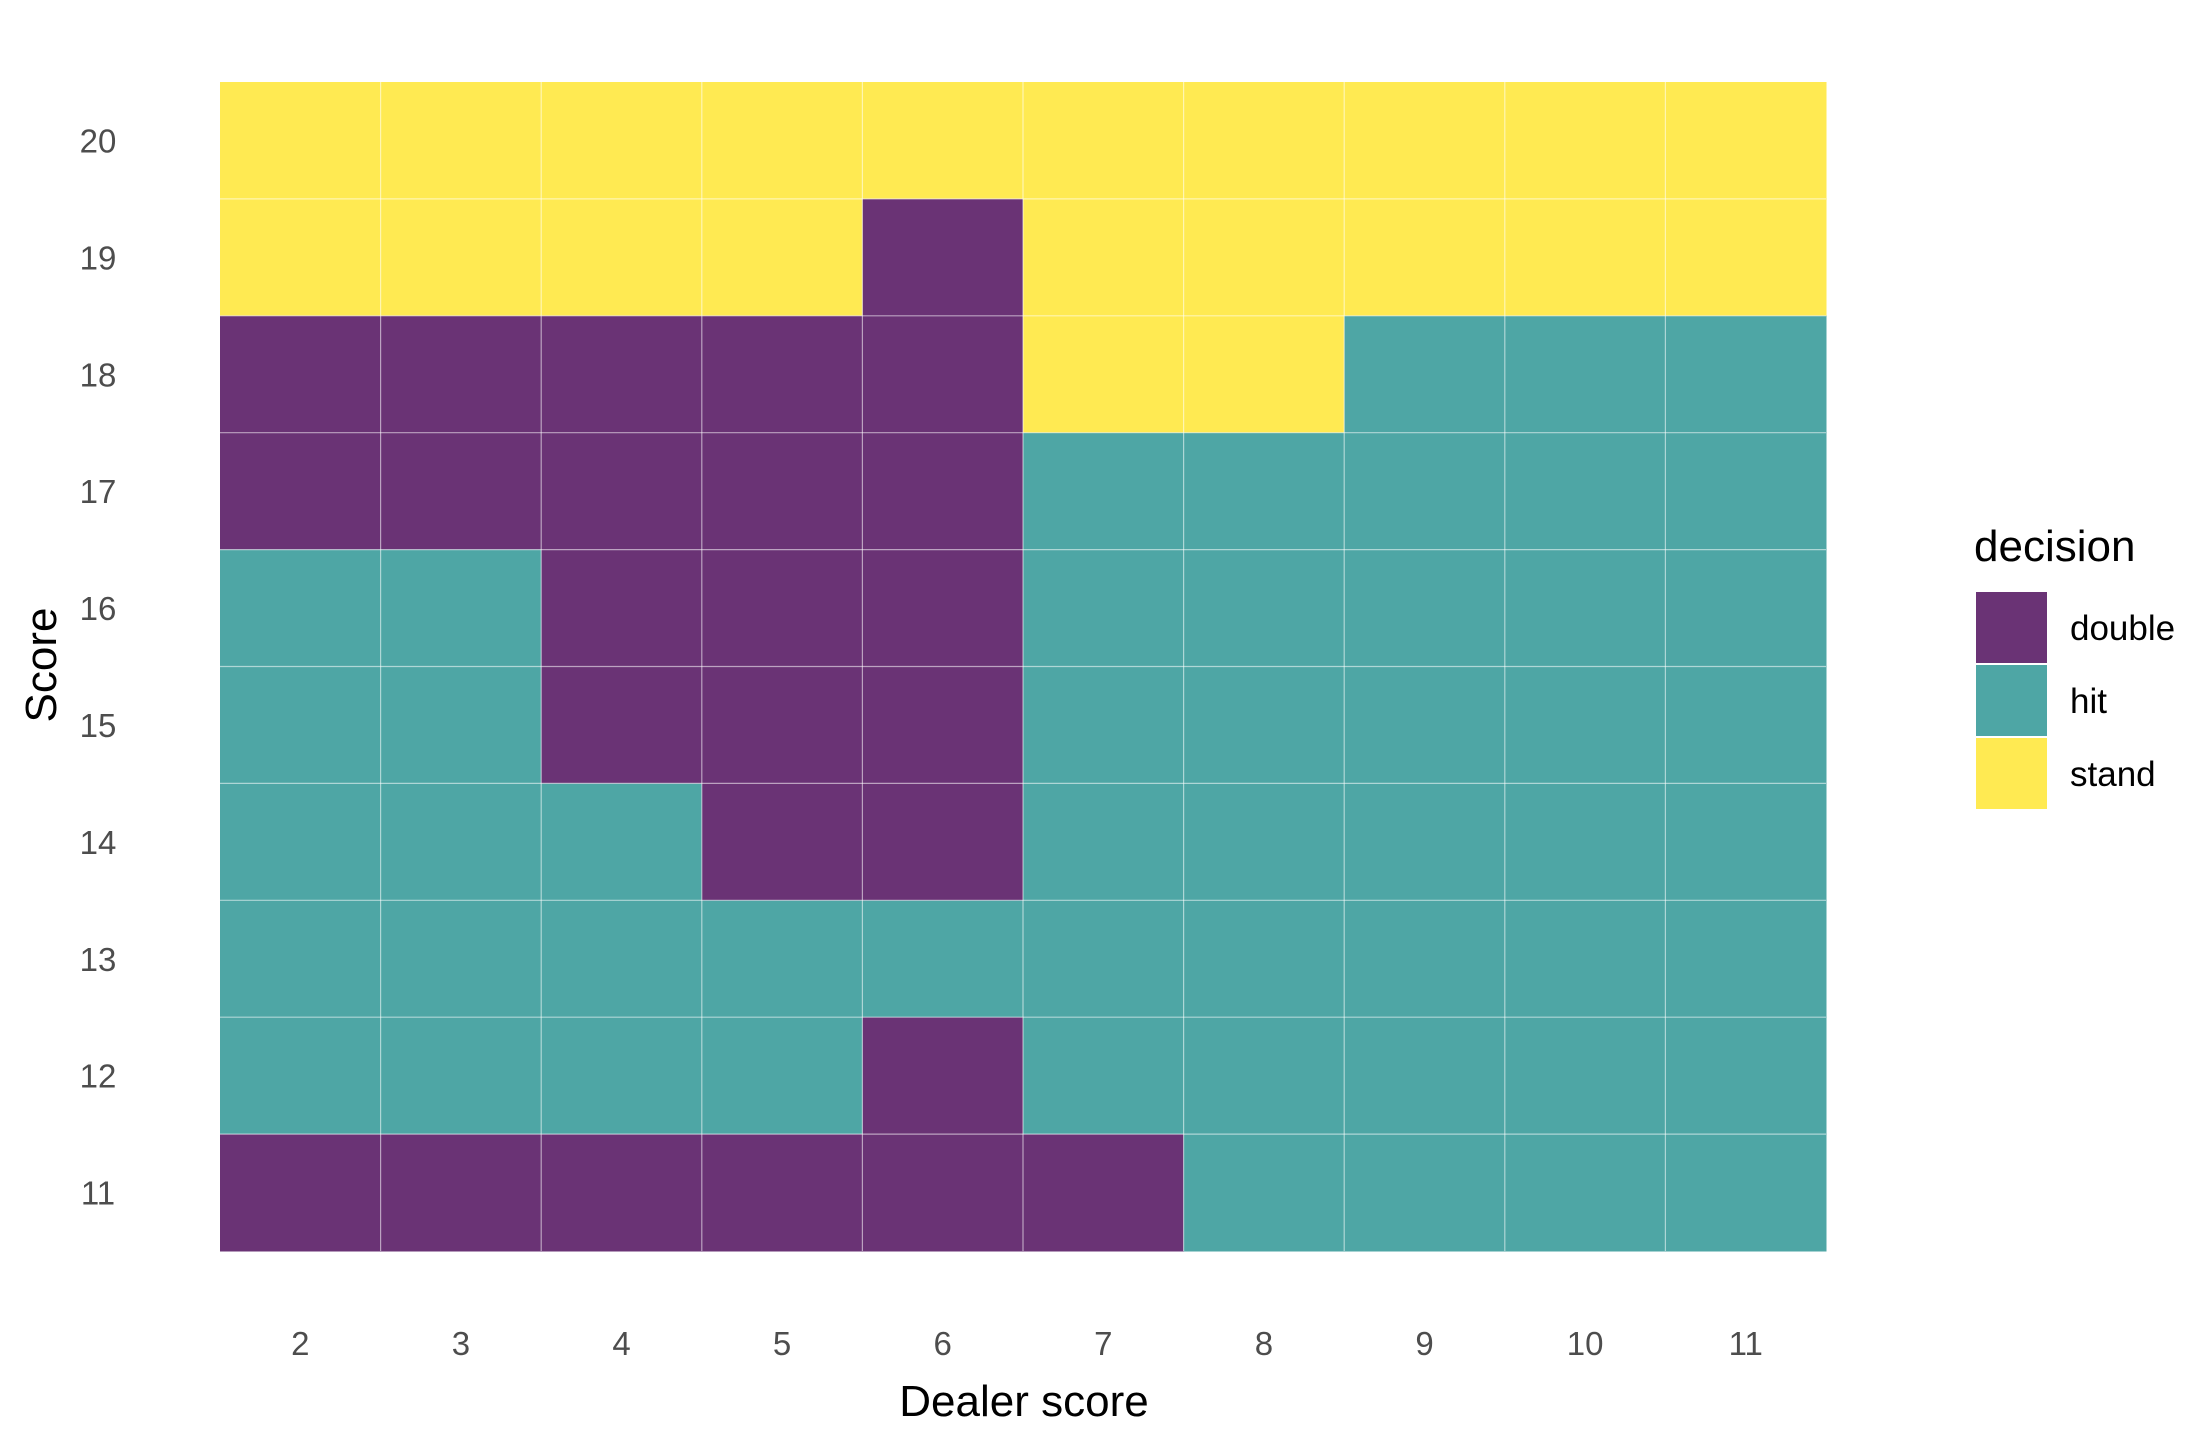 The width and height of the screenshot is (2209, 1434). Describe the element at coordinates (1264, 1343) in the screenshot. I see `x-tick-label: 8` at that location.